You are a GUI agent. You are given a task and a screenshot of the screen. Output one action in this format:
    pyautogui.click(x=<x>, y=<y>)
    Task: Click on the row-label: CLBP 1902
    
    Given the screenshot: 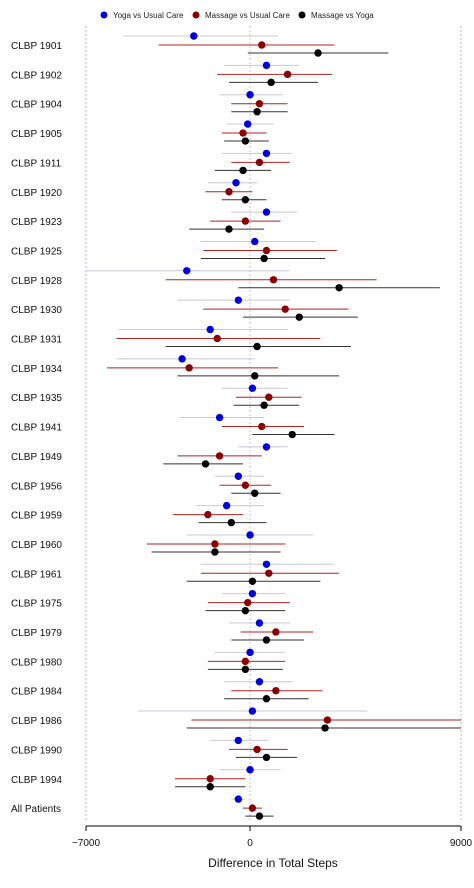 What is the action you would take?
    pyautogui.click(x=36, y=75)
    